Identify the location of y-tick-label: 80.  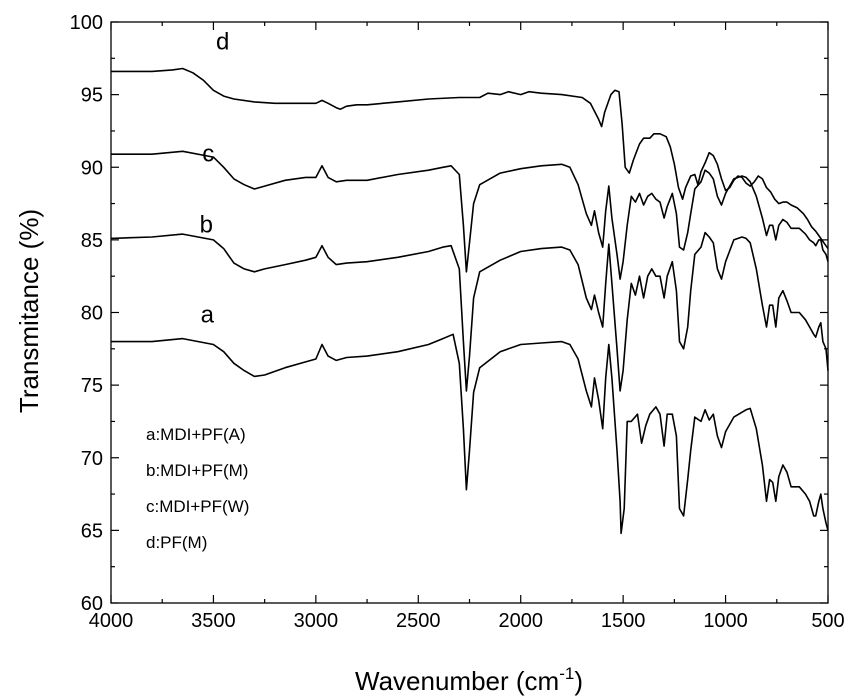
(92, 314).